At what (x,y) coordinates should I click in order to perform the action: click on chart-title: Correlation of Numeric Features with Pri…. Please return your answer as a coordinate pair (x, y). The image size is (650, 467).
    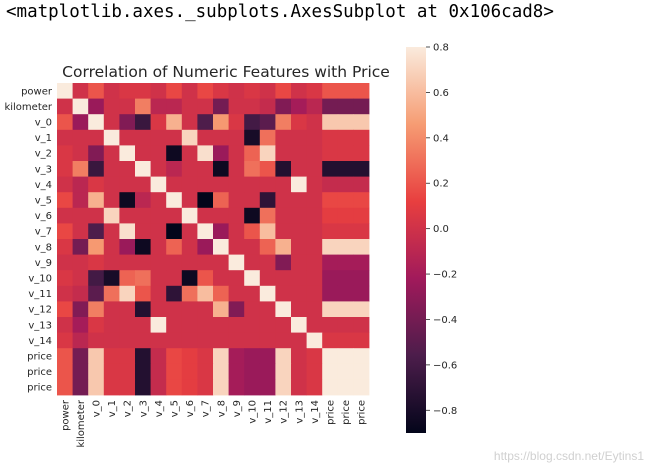
    Looking at the image, I should click on (226, 72).